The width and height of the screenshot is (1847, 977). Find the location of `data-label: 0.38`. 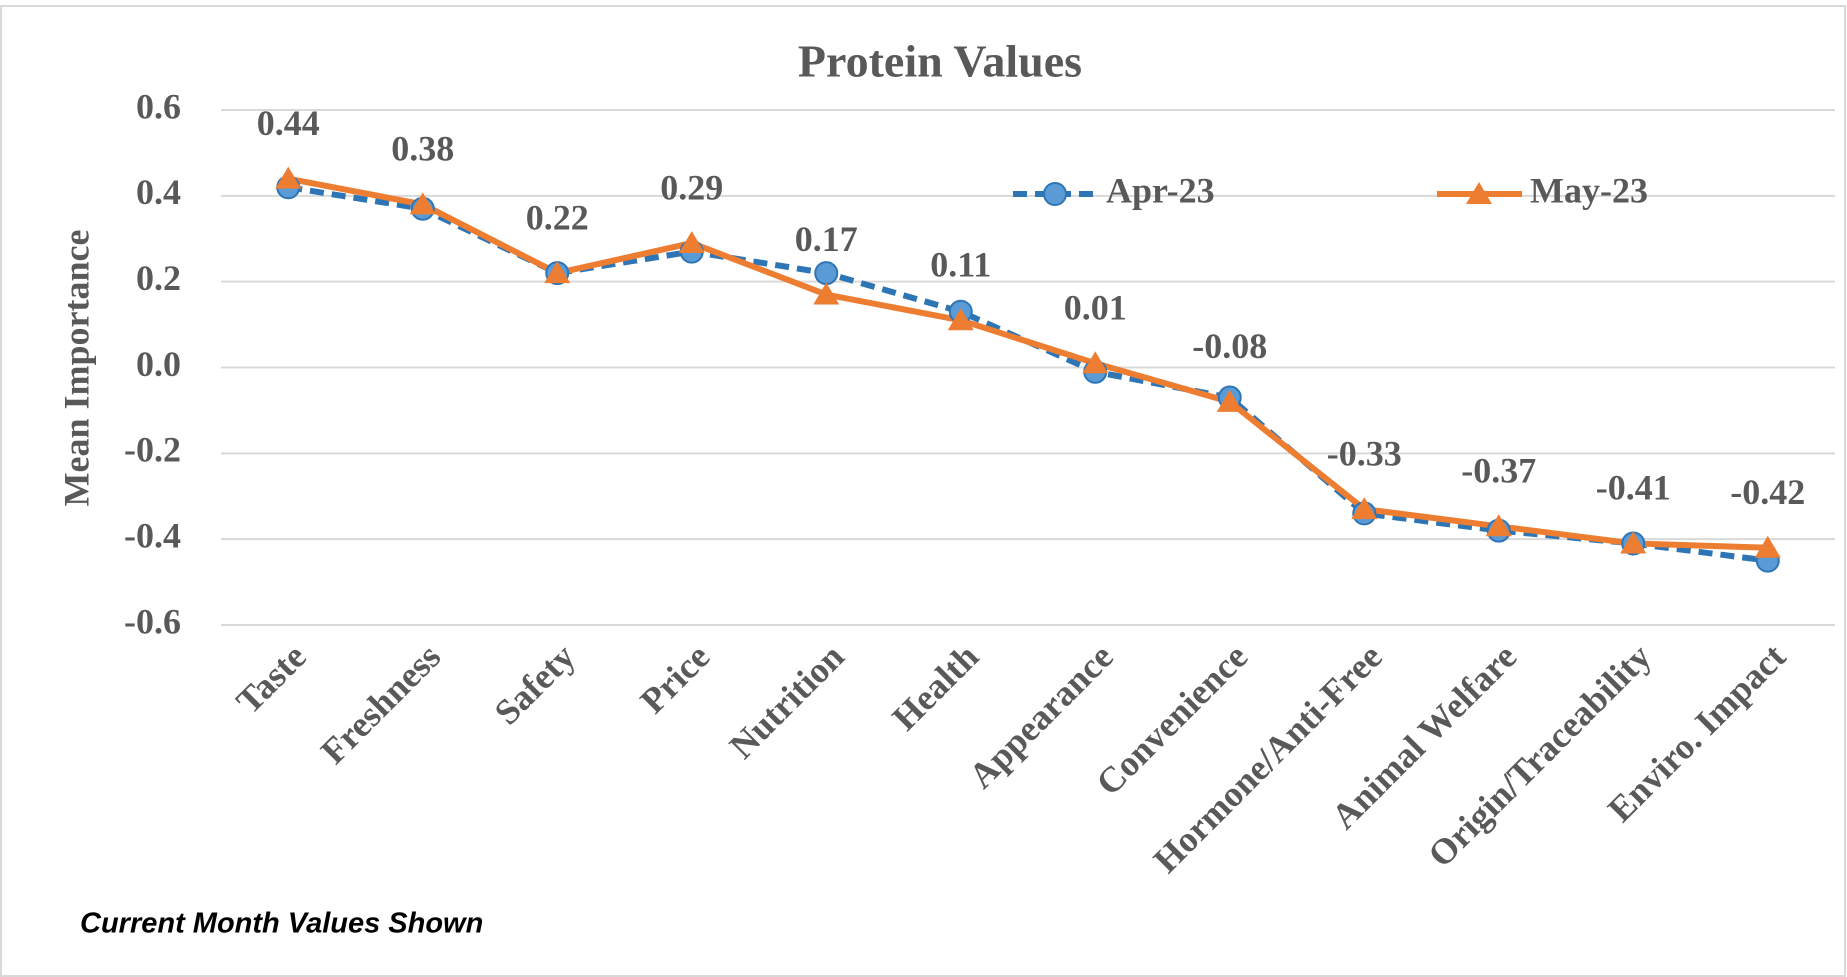

data-label: 0.38 is located at coordinates (422, 149).